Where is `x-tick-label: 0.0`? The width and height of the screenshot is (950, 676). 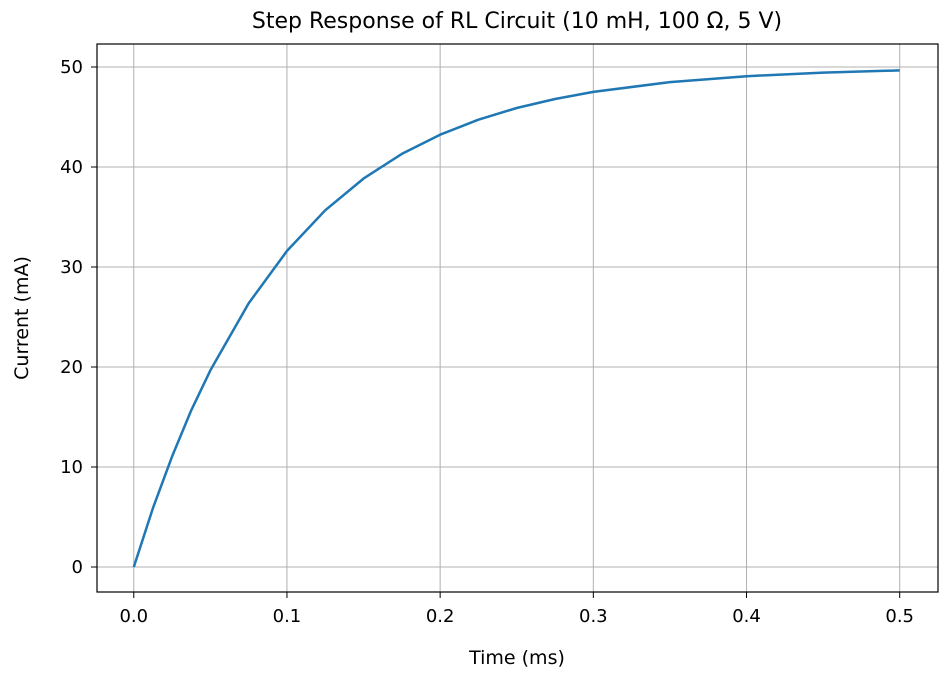 x-tick-label: 0.0 is located at coordinates (133, 616).